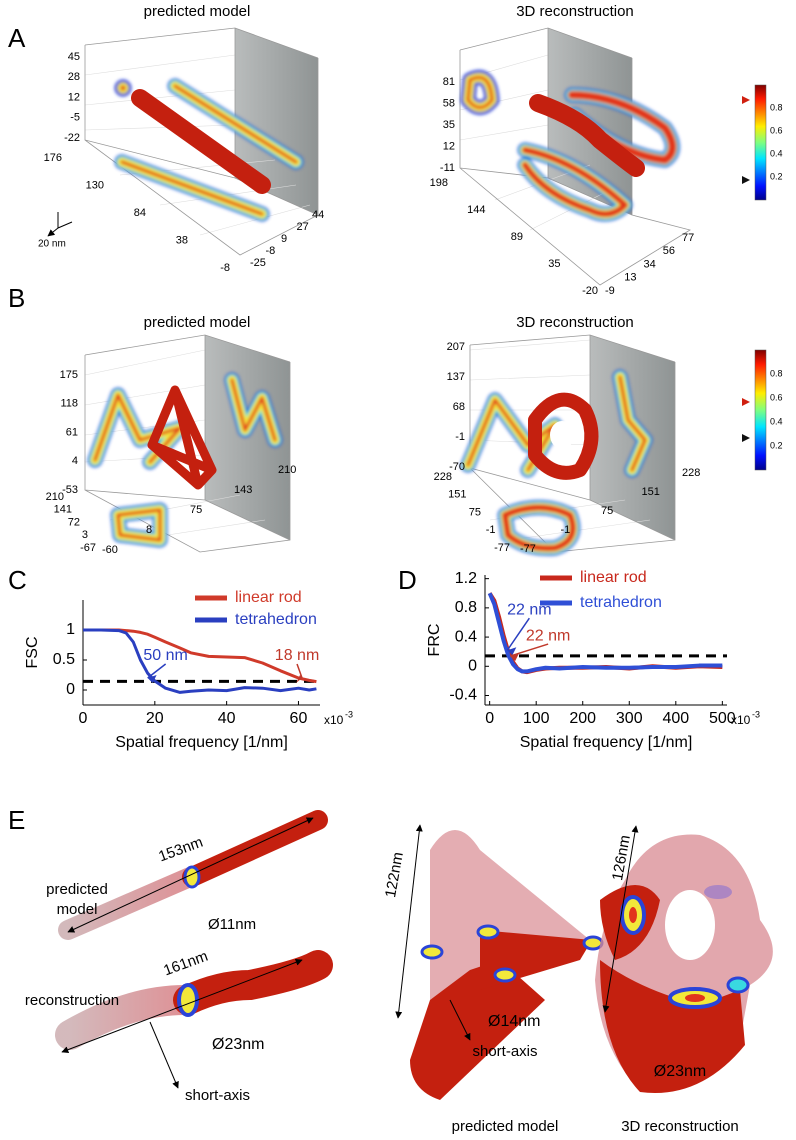 Image resolution: width=796 pixels, height=1140 pixels. What do you see at coordinates (439, 183) in the screenshot?
I see `tick-label: 198` at bounding box center [439, 183].